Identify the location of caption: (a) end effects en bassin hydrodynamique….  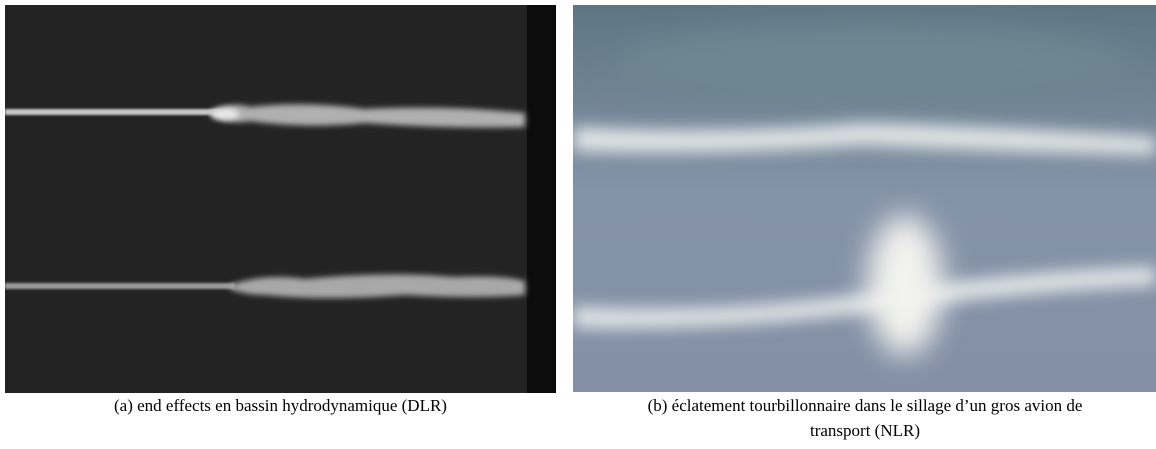
(280, 405).